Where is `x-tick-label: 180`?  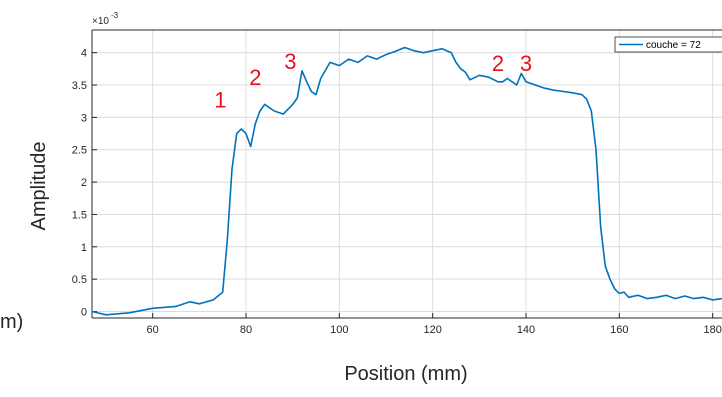 x-tick-label: 180 is located at coordinates (712, 330).